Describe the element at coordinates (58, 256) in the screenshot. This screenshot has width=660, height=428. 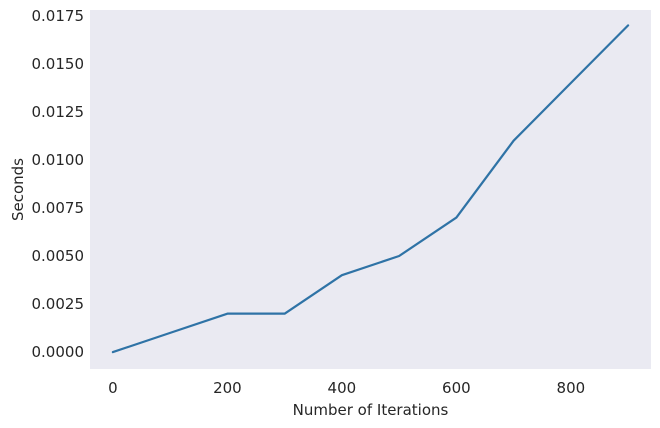
I see `y-tick-label: 0.0050` at that location.